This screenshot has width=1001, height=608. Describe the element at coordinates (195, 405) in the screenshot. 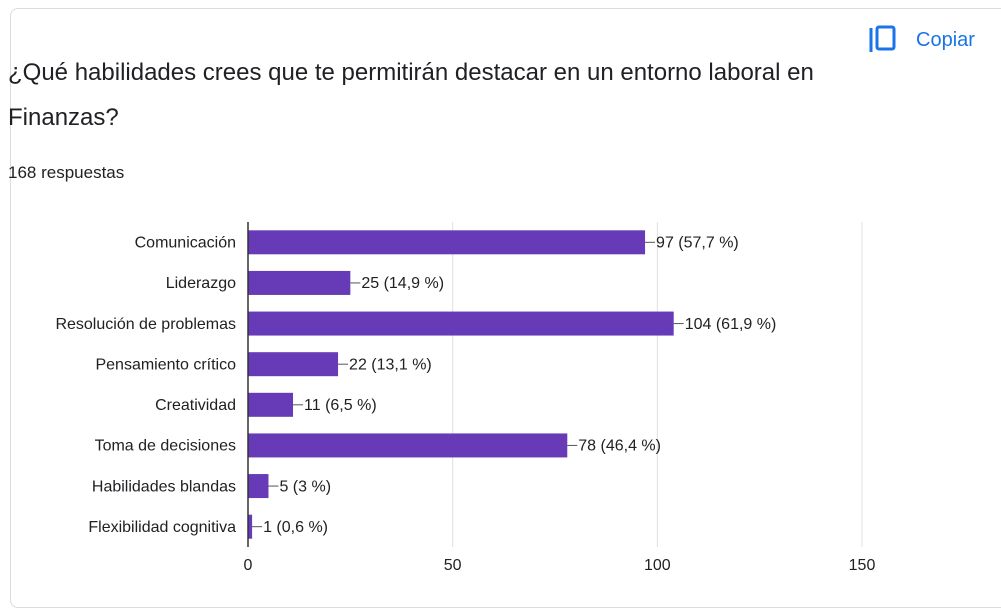

I see `y-tick-label: Creatividad` at that location.